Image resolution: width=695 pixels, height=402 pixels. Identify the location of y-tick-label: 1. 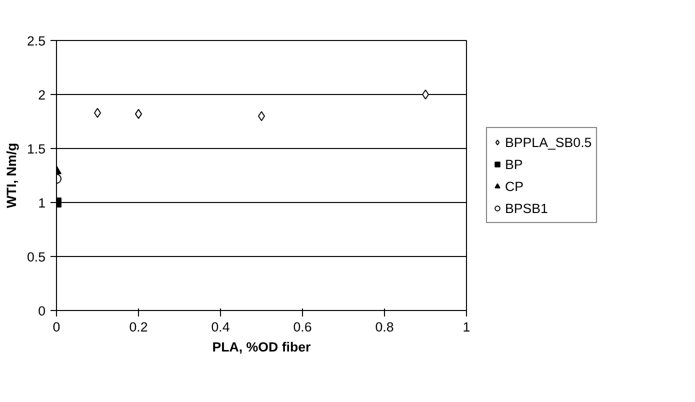
(42, 203).